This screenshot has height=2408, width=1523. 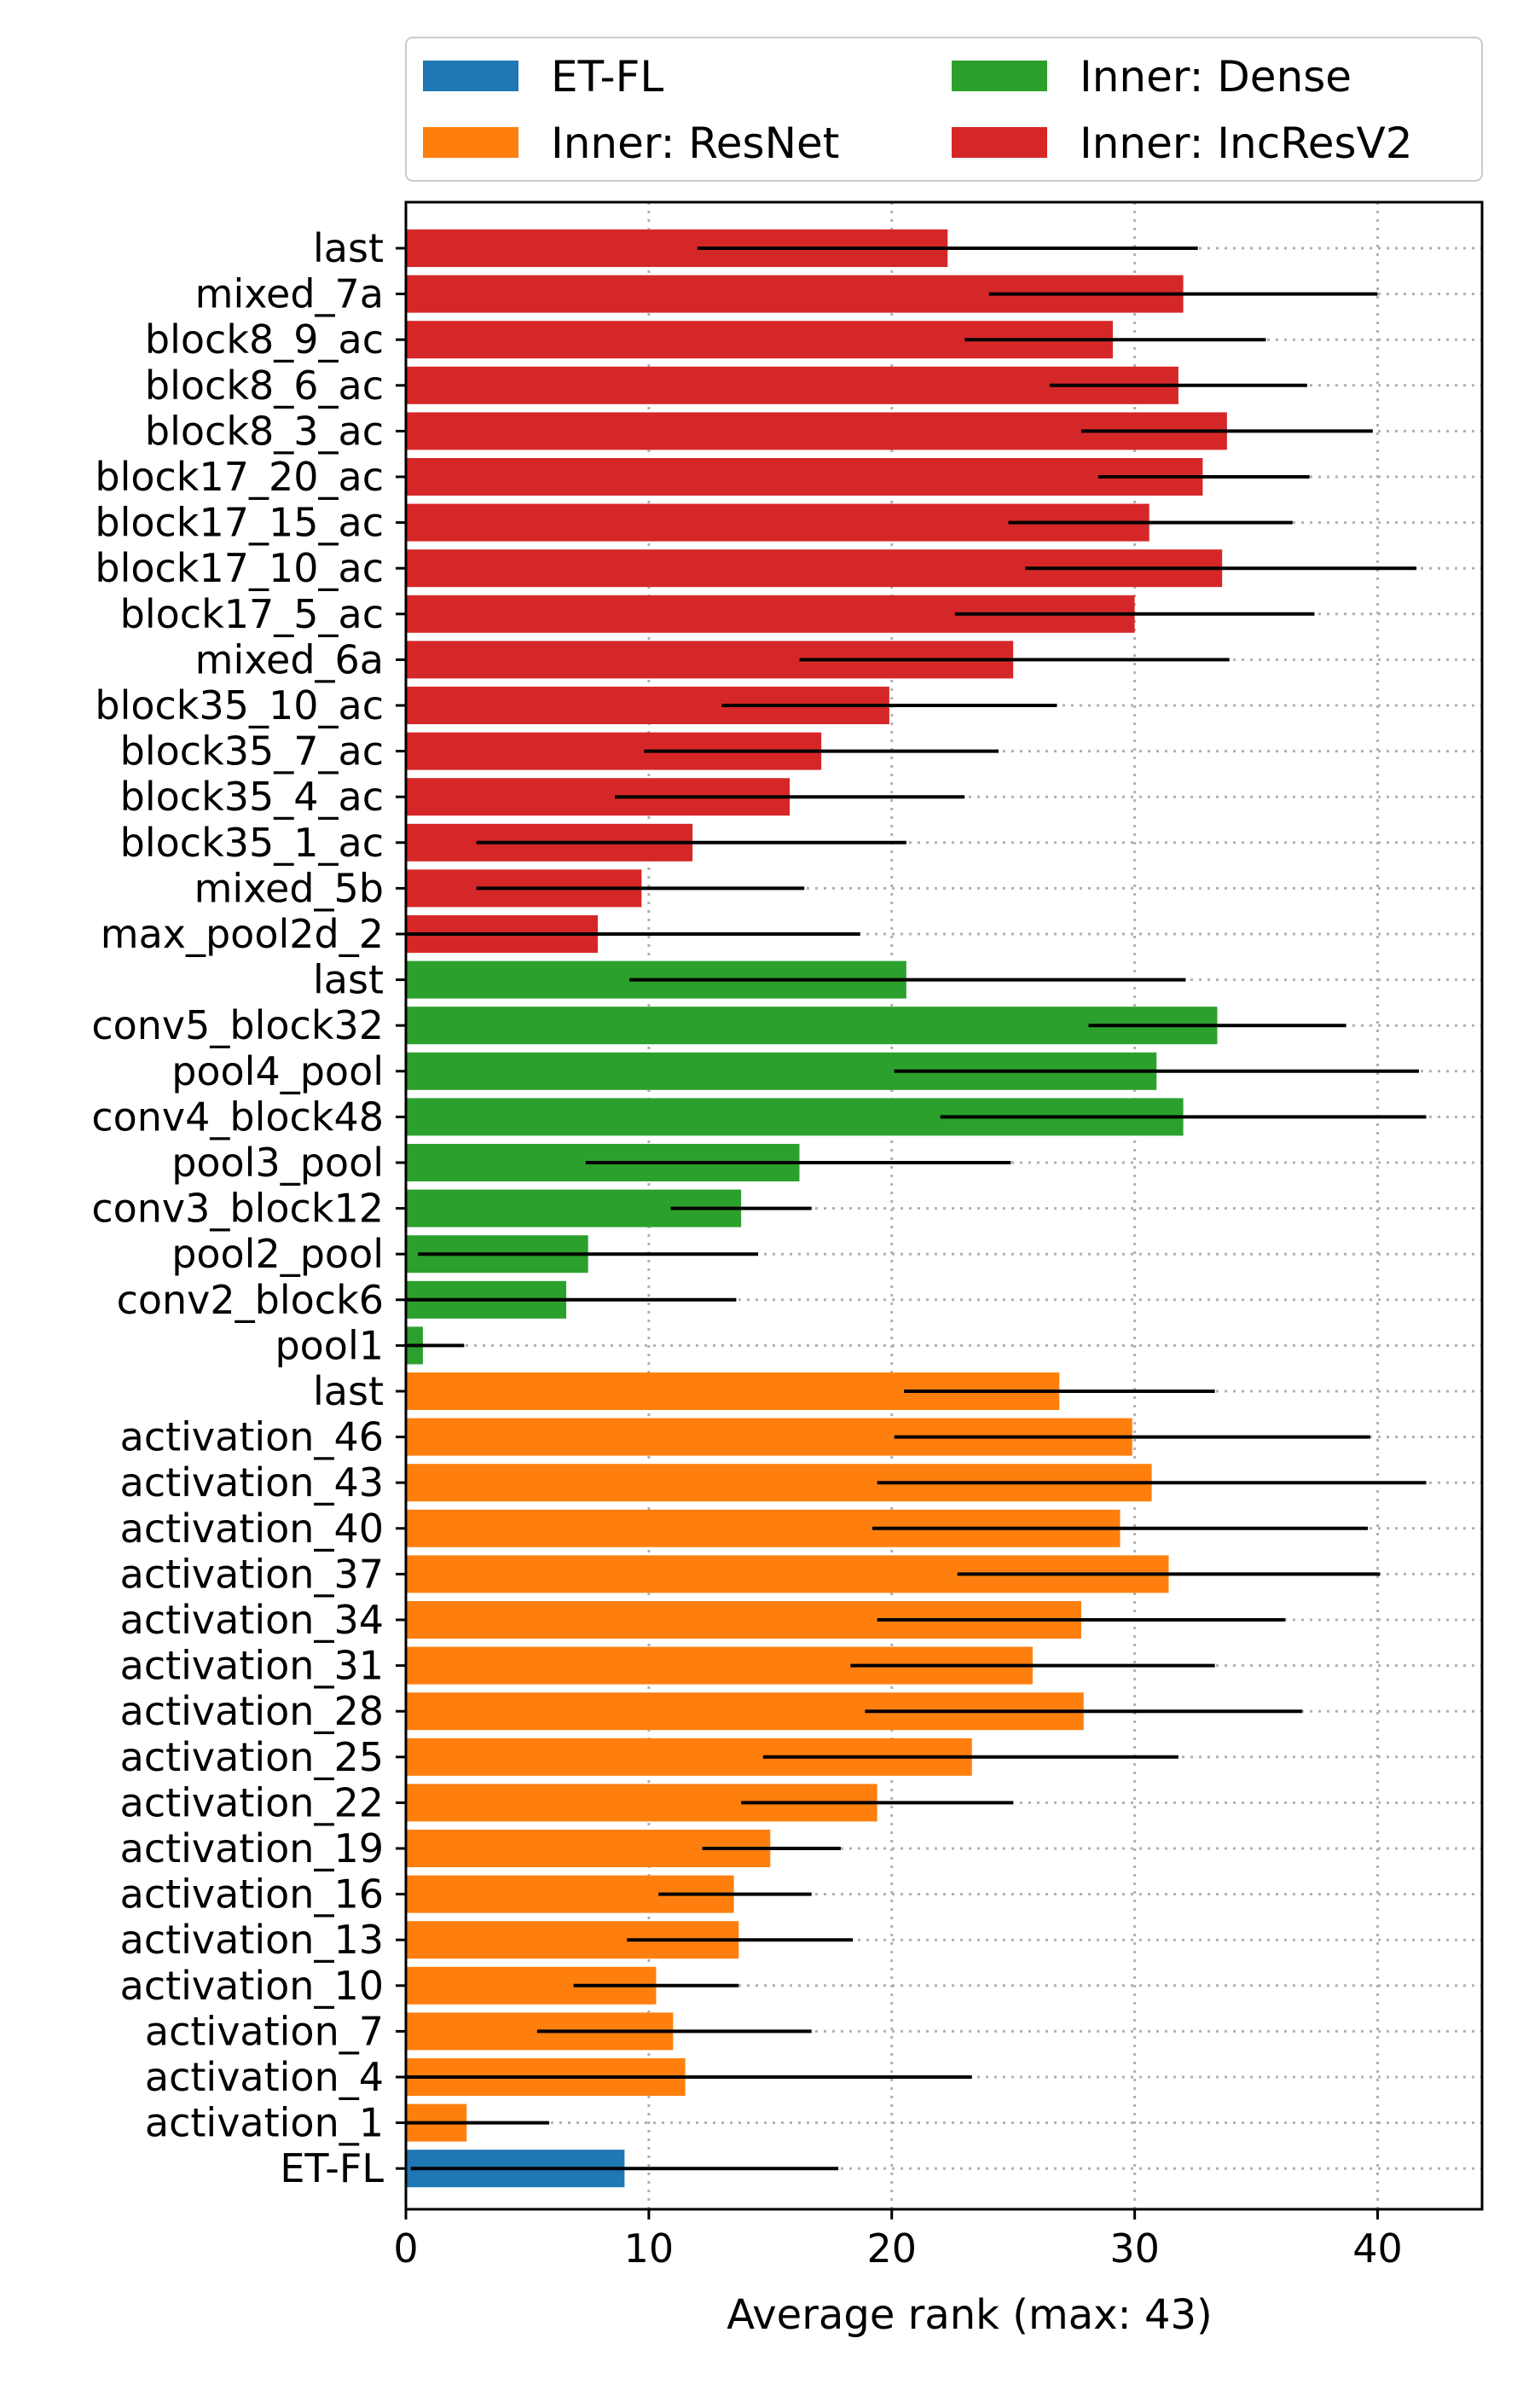 What do you see at coordinates (240, 477) in the screenshot?
I see `y-tick-label: block17_20_ac` at bounding box center [240, 477].